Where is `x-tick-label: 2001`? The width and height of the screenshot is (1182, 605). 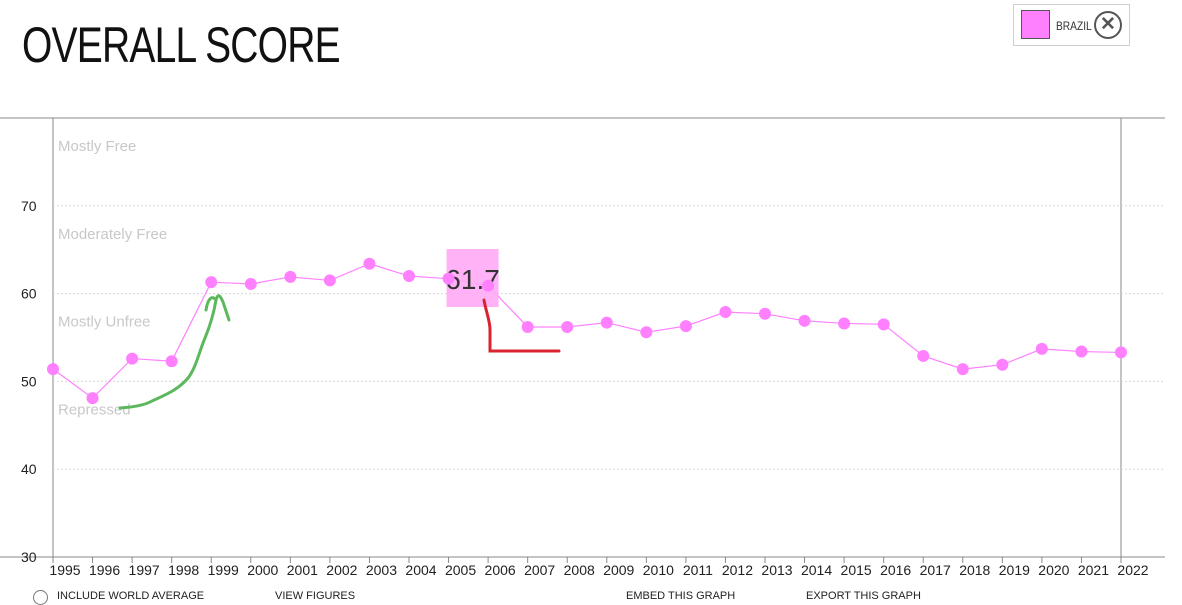
x-tick-label: 2001 is located at coordinates (302, 570).